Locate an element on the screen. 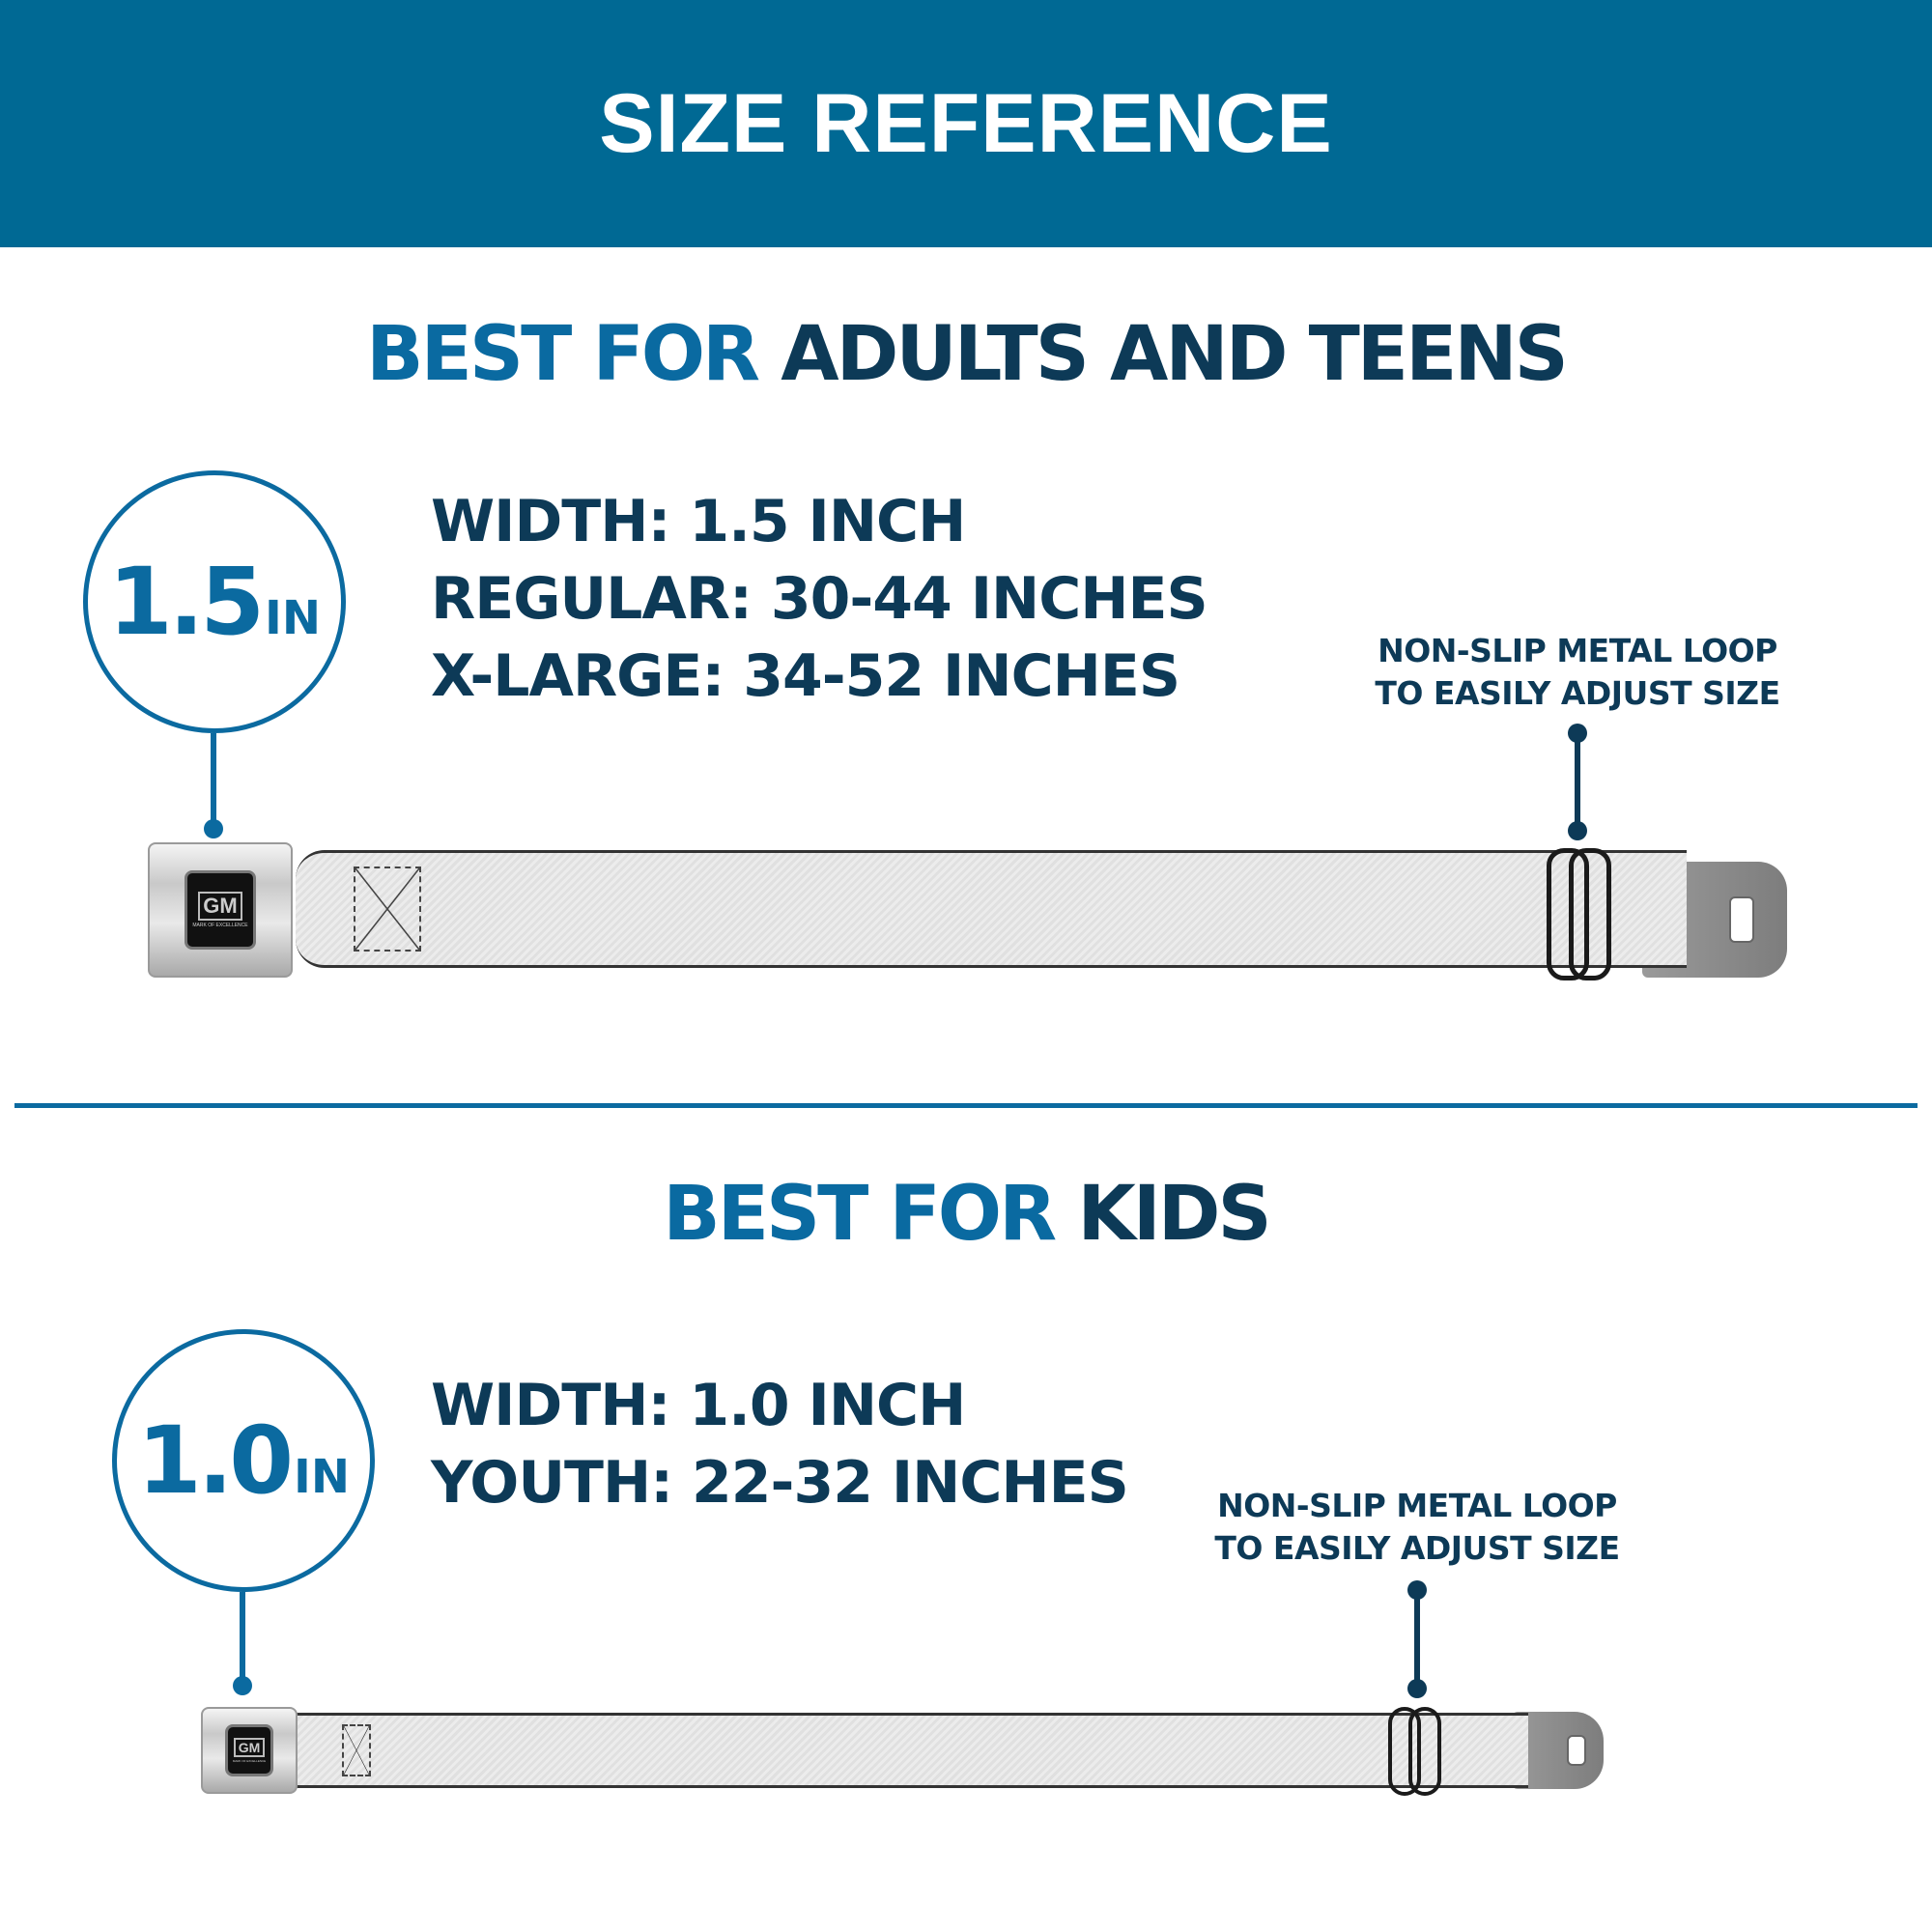  heading-main: KIDS is located at coordinates (1174, 1214).